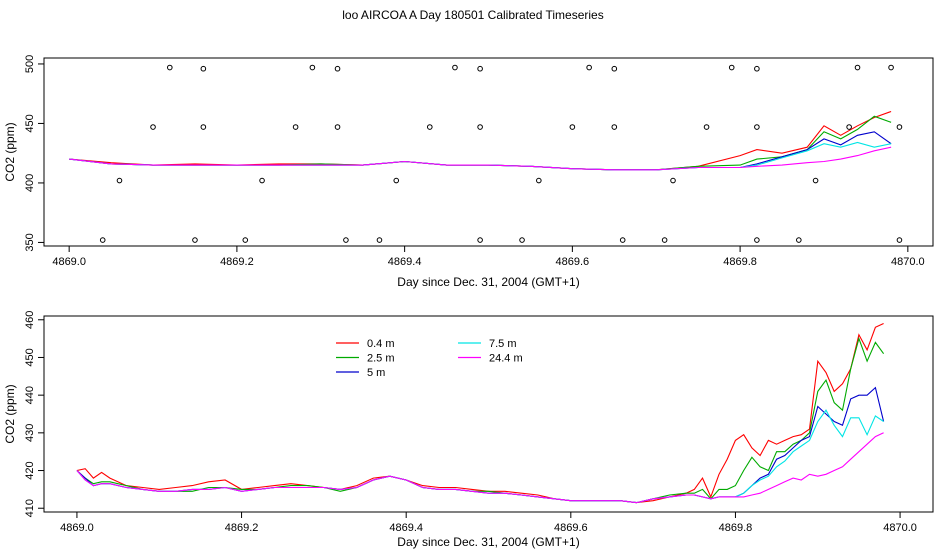  Describe the element at coordinates (381, 344) in the screenshot. I see `panel-1-legend-label-0: 0.4 m` at that location.